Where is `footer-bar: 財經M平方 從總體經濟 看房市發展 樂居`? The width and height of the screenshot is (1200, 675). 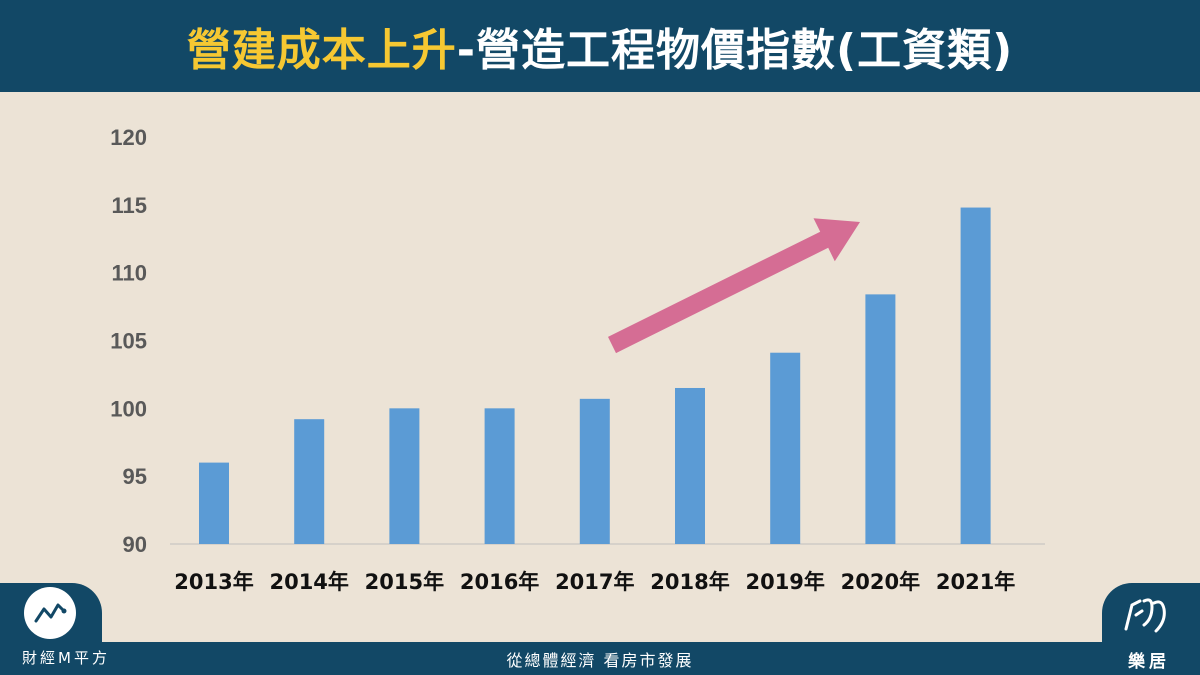 footer-bar: 財經M平方 從總體經濟 看房市發展 樂居 is located at coordinates (600, 658).